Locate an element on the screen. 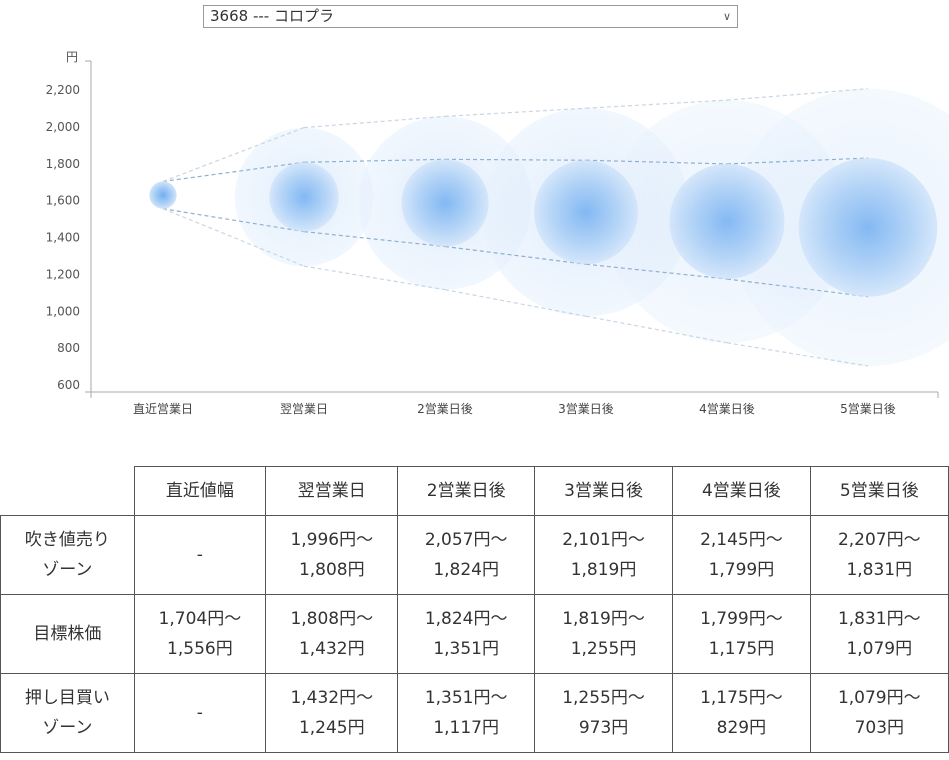 The image size is (949, 760). table-cell-line: 1,996円～ is located at coordinates (332, 540).